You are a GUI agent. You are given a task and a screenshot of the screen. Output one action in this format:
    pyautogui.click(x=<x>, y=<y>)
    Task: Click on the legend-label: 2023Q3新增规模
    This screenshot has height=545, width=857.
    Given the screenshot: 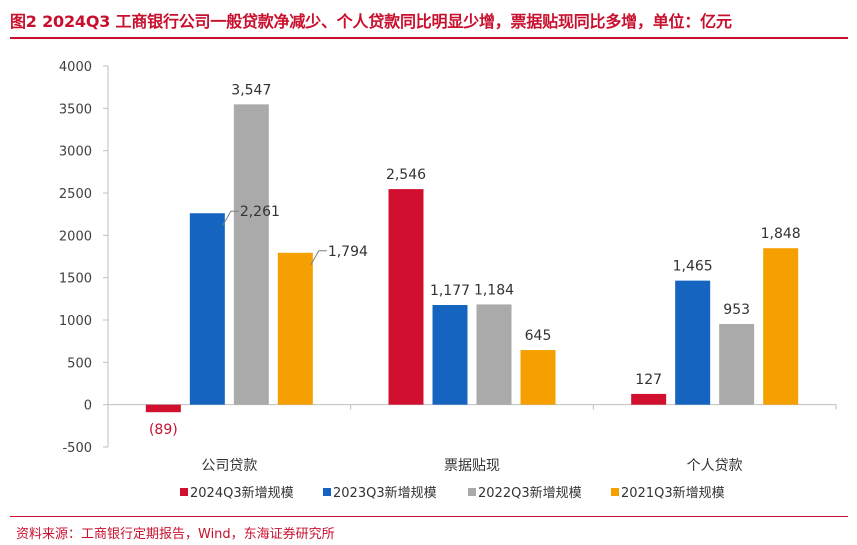 What is the action you would take?
    pyautogui.click(x=385, y=493)
    